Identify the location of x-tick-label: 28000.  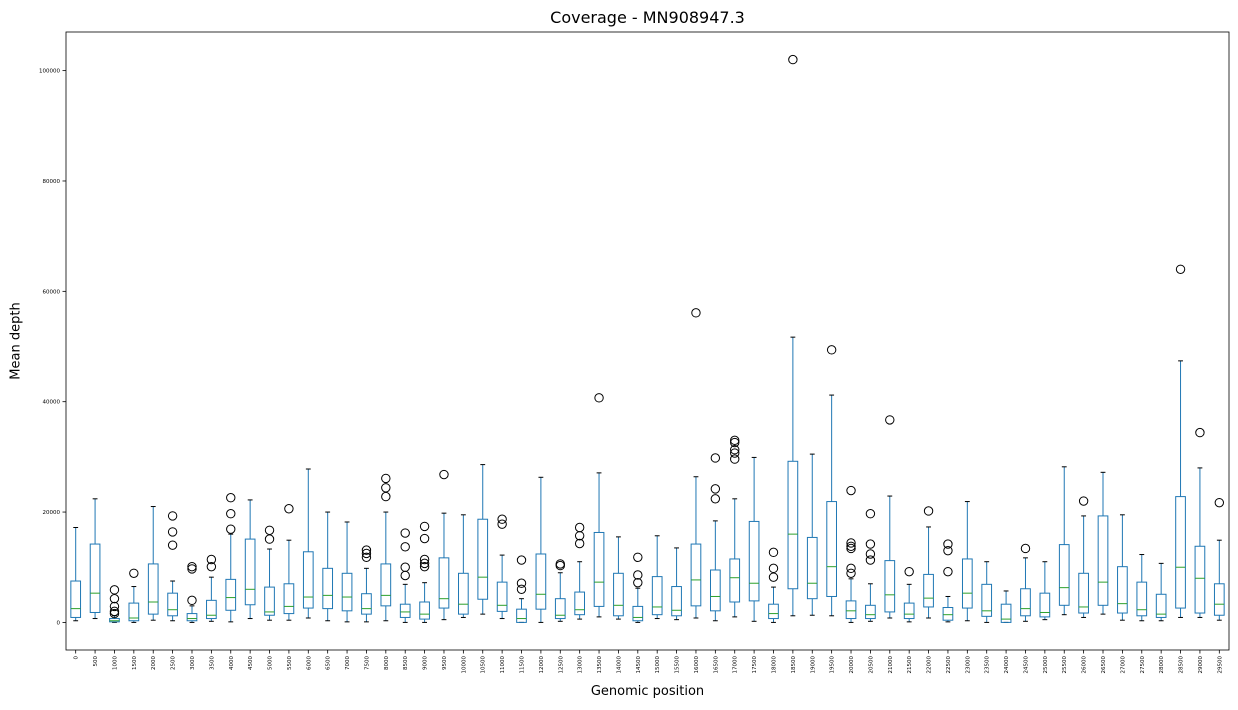
(1162, 665).